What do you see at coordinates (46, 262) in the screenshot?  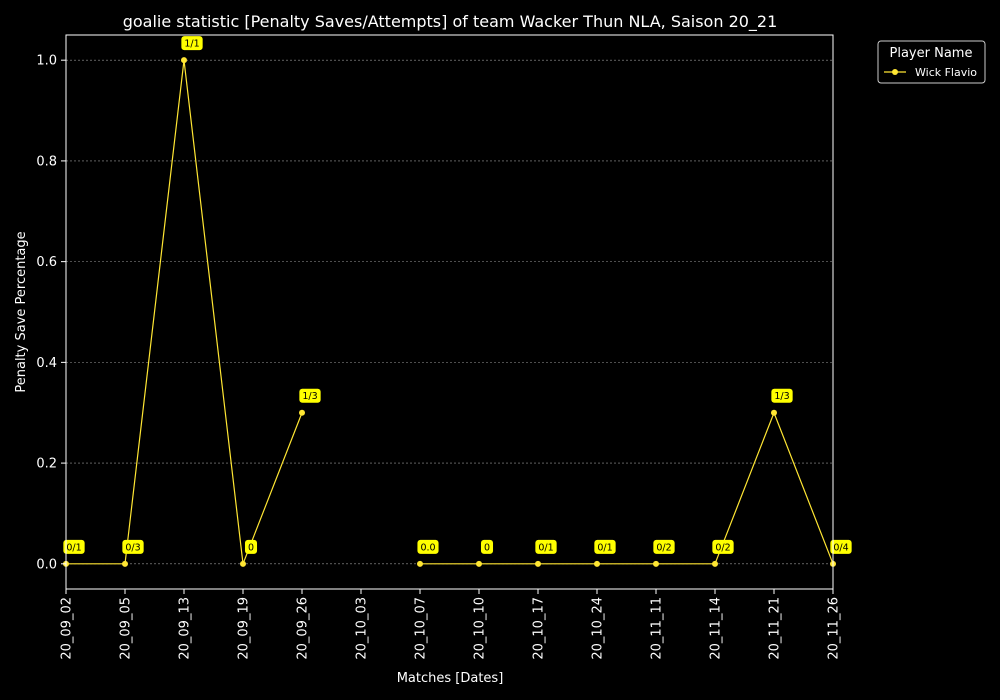 I see `y-tick-label: 0.6` at bounding box center [46, 262].